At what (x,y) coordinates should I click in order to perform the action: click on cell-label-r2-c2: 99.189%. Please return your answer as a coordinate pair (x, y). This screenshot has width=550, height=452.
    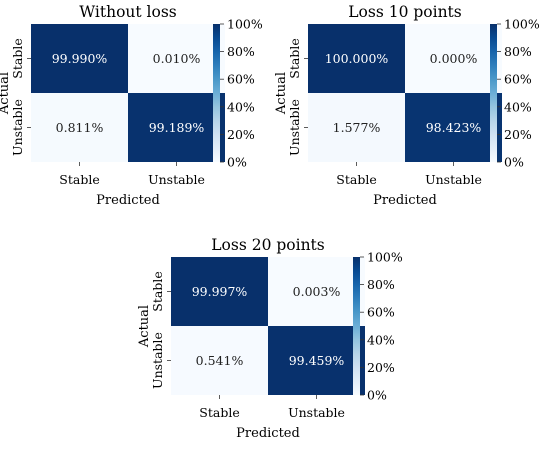
    Looking at the image, I should click on (177, 127).